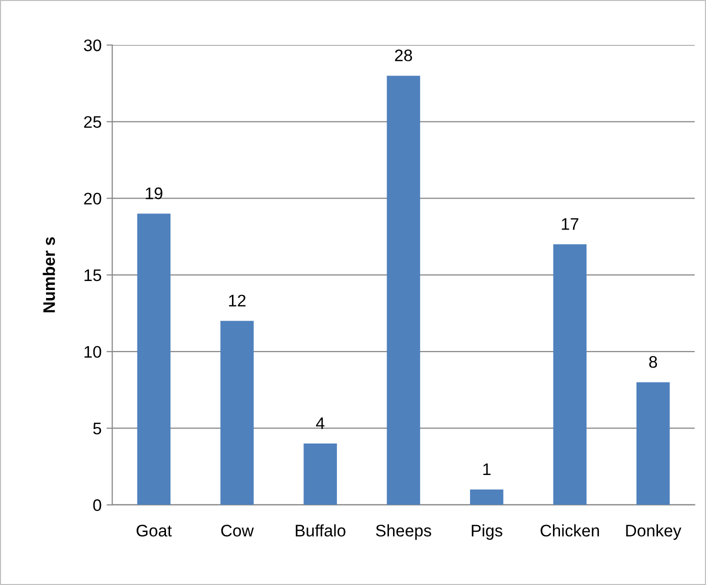 The image size is (706, 585). I want to click on data-label: 8, so click(653, 362).